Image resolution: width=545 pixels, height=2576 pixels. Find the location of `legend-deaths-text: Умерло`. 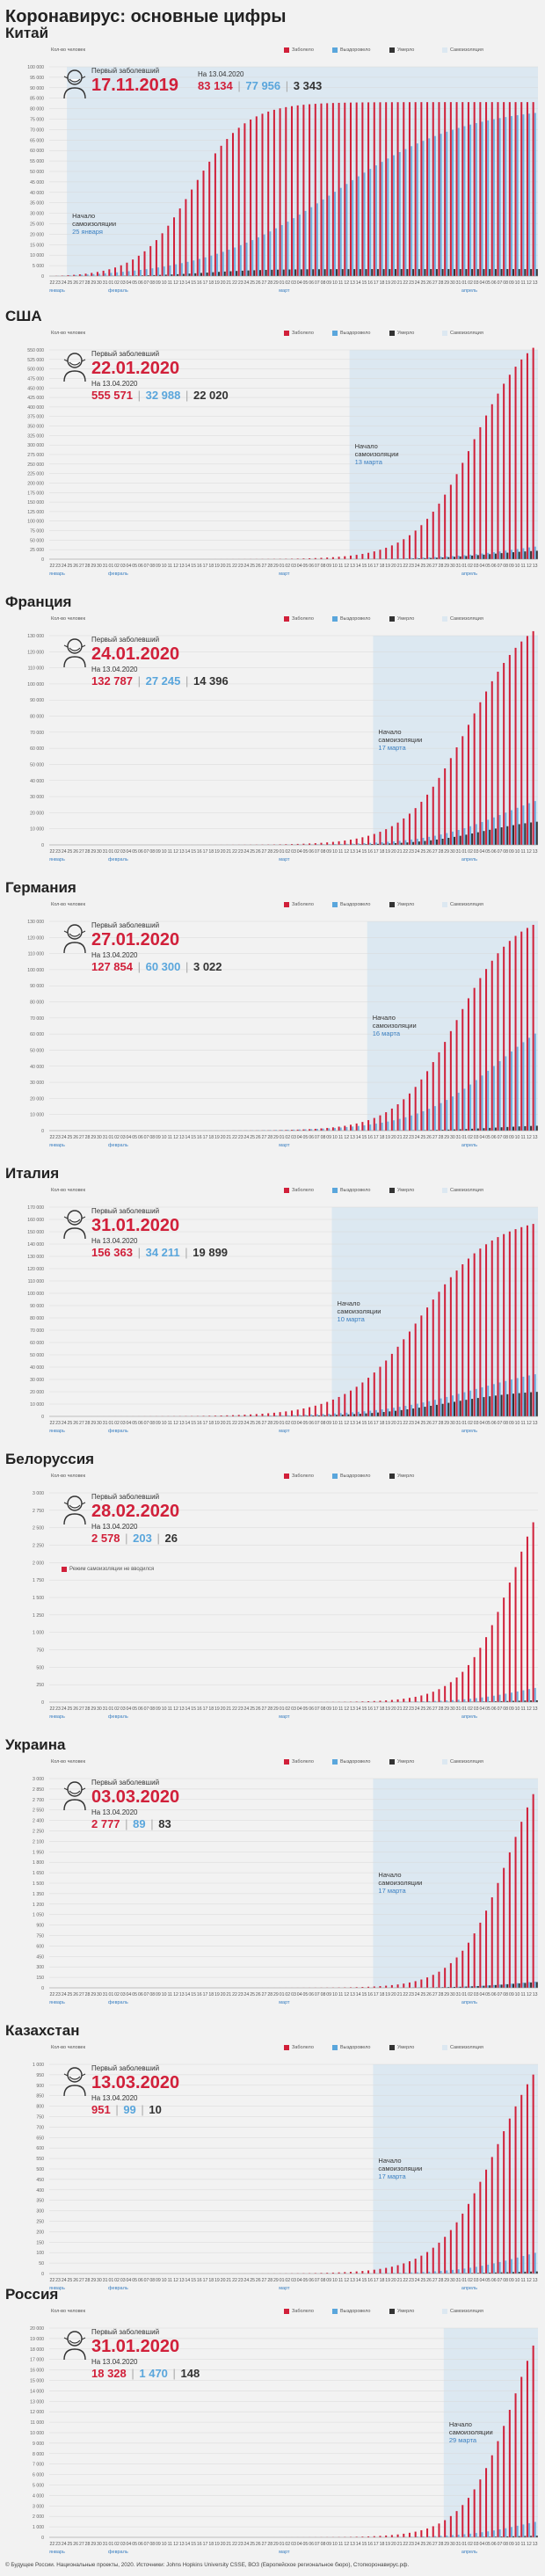

legend-deaths-text: Умерло is located at coordinates (406, 1190).